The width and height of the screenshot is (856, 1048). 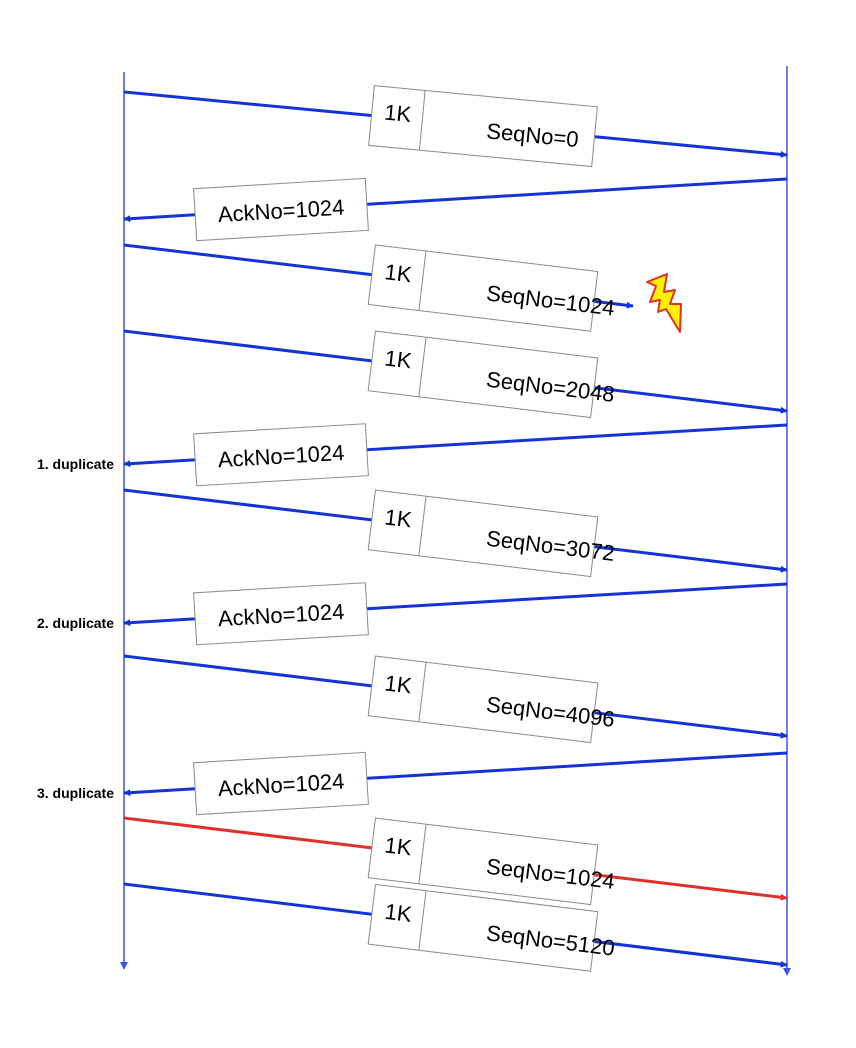 I want to click on duplicate-ack-label: 3. duplicate, so click(x=75, y=793).